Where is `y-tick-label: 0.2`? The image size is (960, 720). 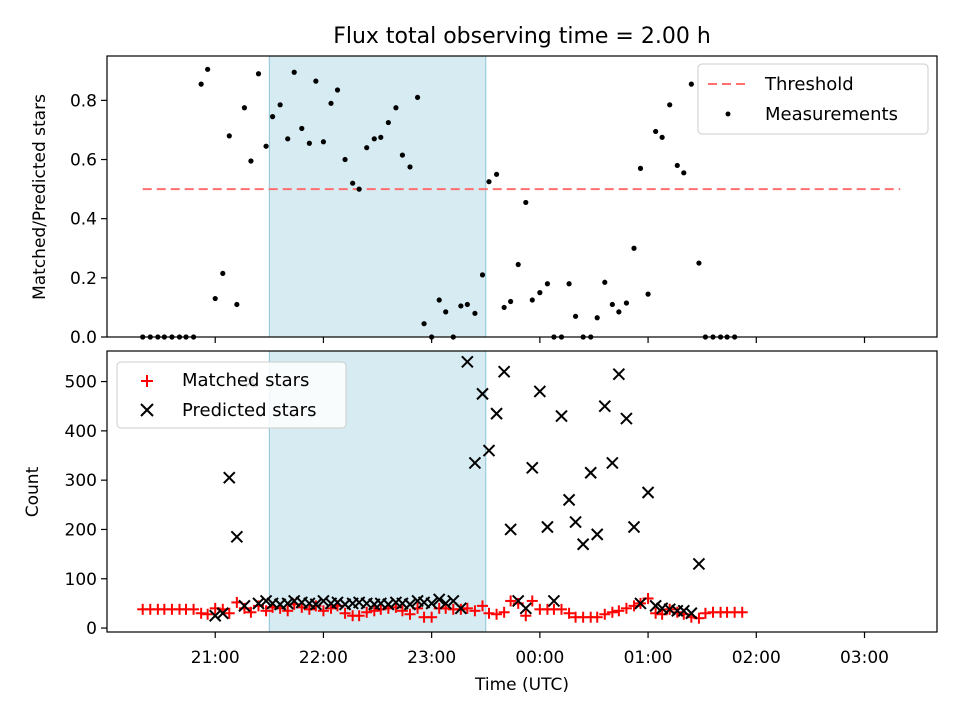 y-tick-label: 0.2 is located at coordinates (83, 279).